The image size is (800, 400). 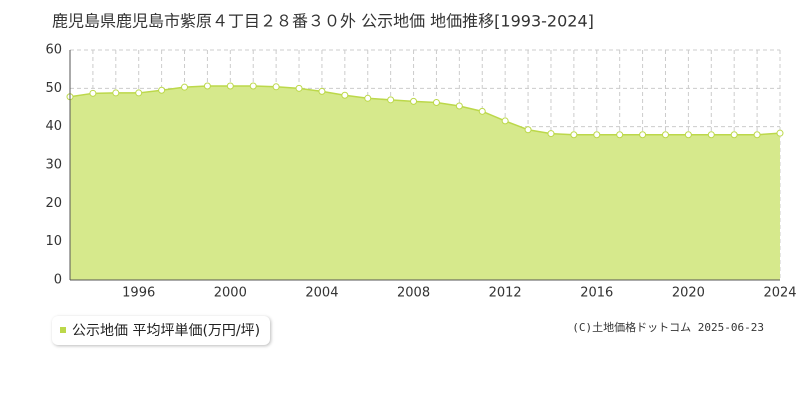 What do you see at coordinates (63, 330) in the screenshot?
I see `legend-swatch` at bounding box center [63, 330].